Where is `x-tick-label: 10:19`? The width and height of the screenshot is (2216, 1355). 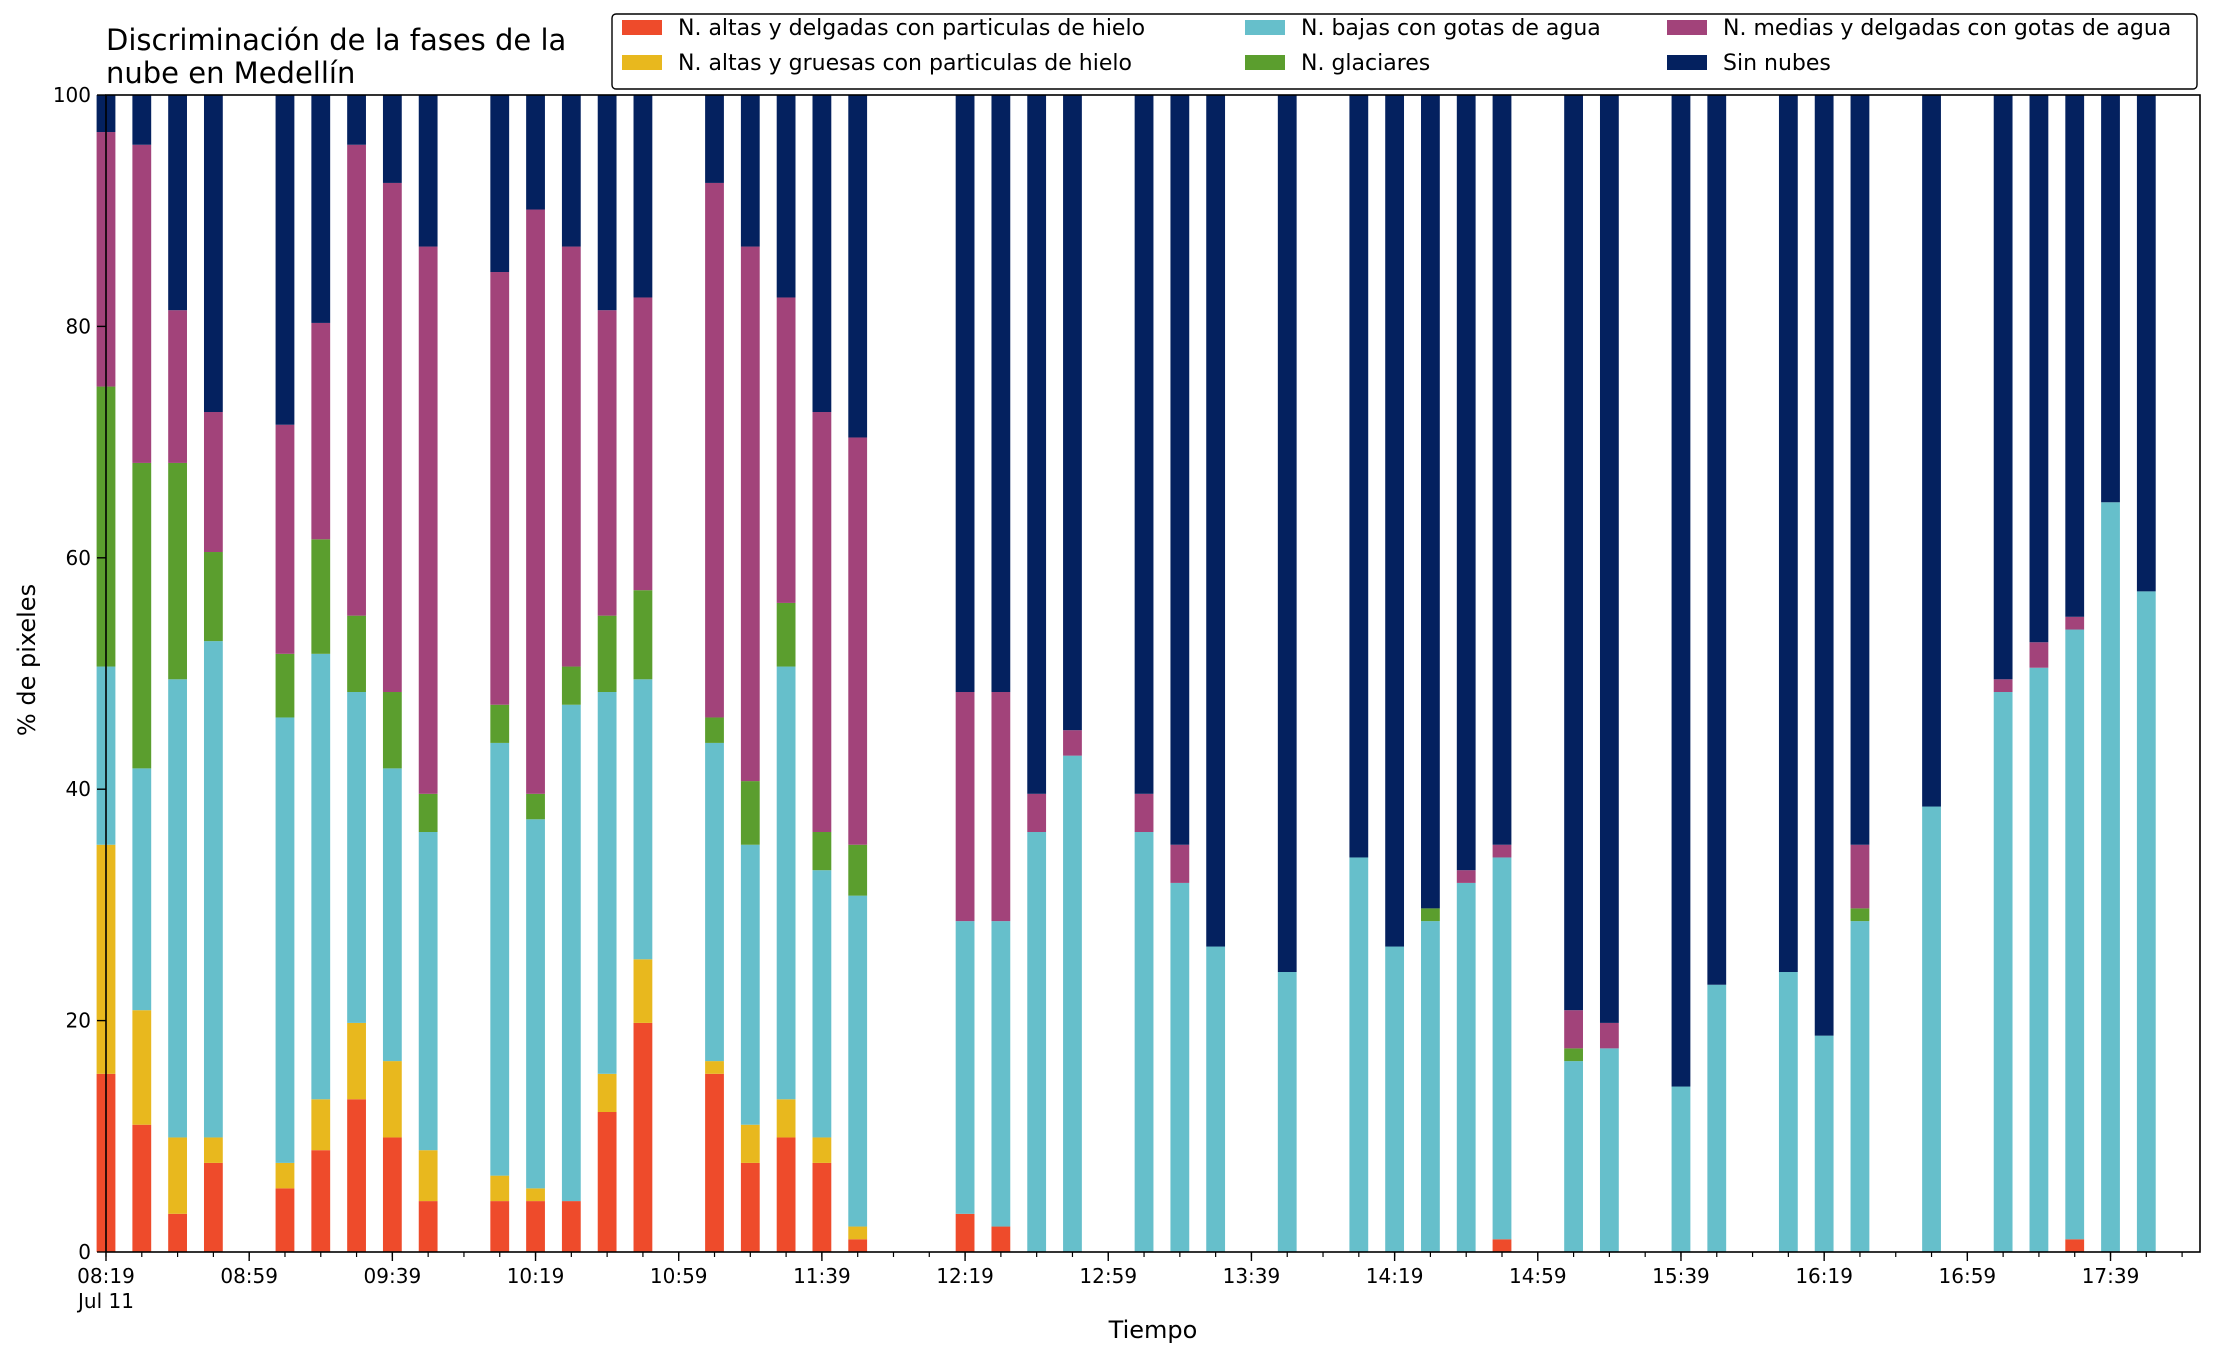 x-tick-label: 10:19 is located at coordinates (536, 1276).